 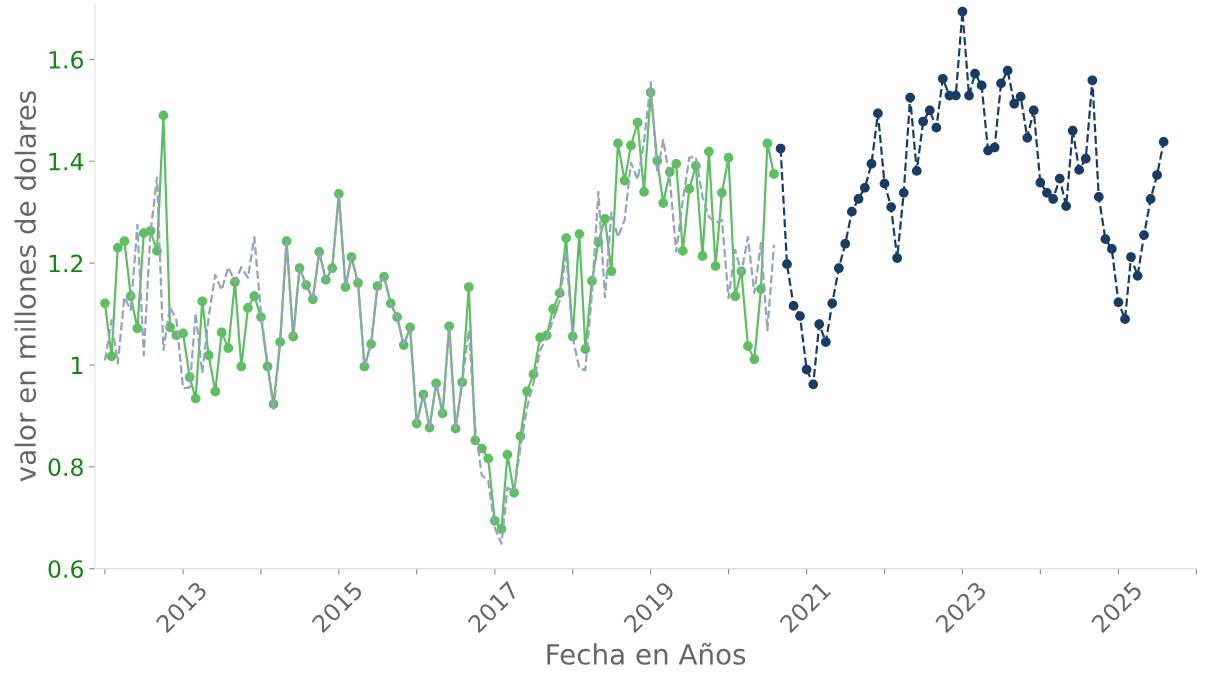 What do you see at coordinates (77, 365) in the screenshot?
I see `y-tick-label: 1` at bounding box center [77, 365].